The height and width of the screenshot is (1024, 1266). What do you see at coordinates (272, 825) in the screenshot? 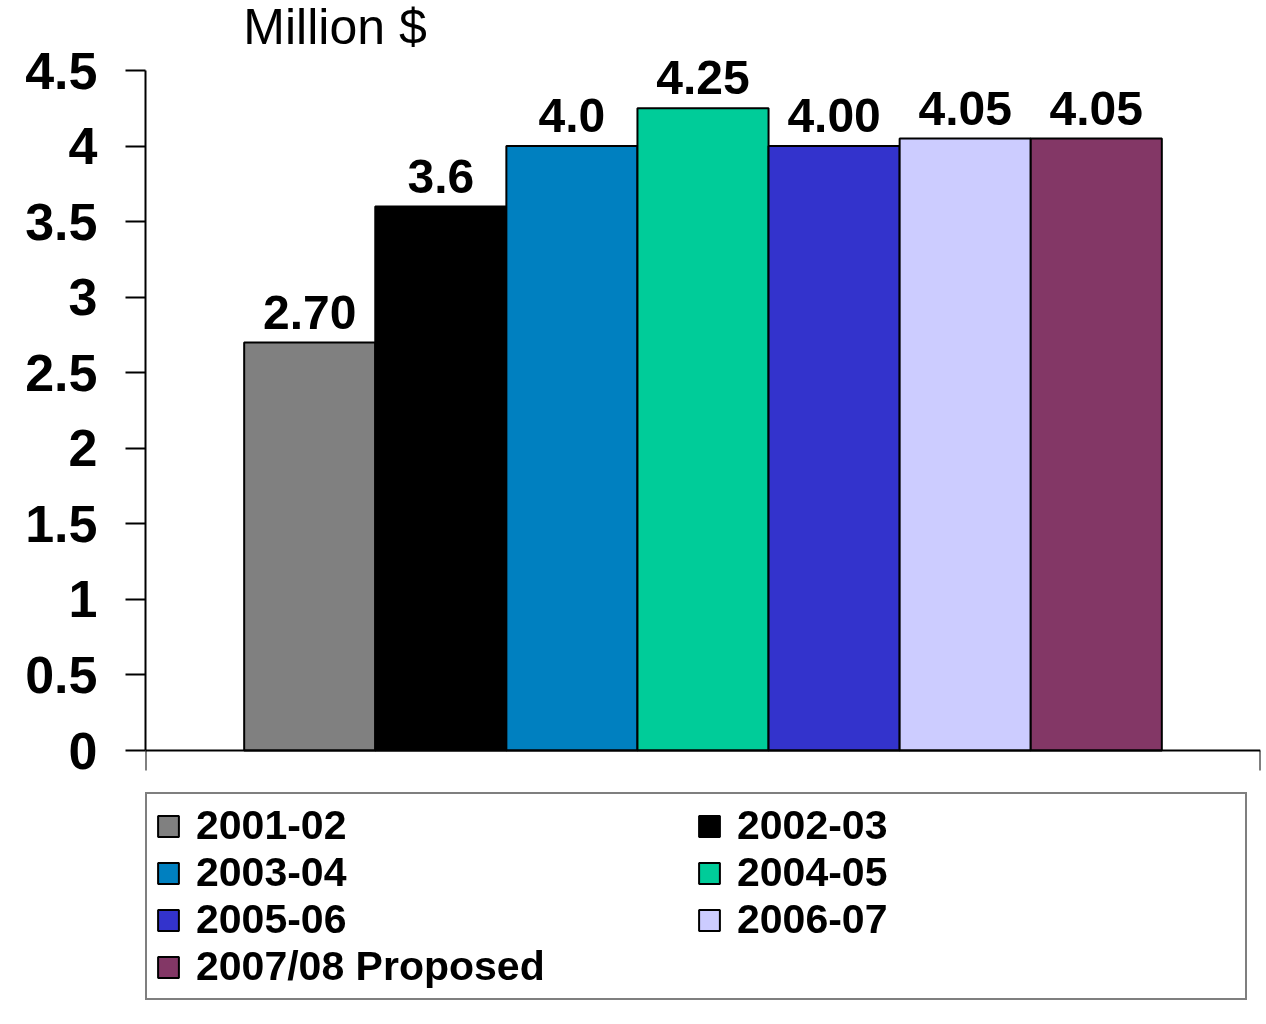
I see `legend-label: 2001-02` at bounding box center [272, 825].